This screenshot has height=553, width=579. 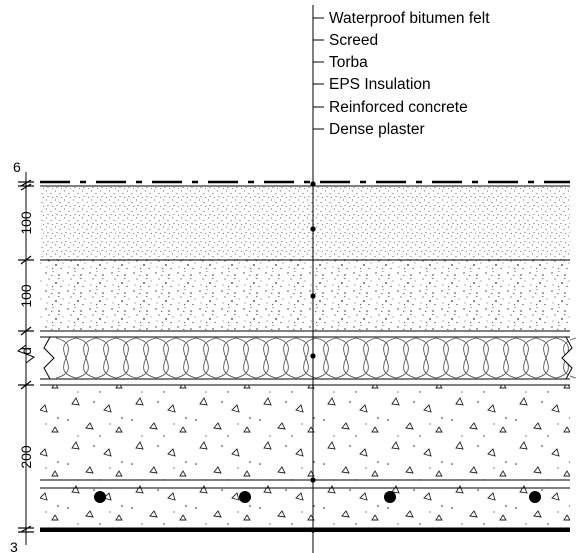 What do you see at coordinates (317, 497) in the screenshot?
I see `rebar-row` at bounding box center [317, 497].